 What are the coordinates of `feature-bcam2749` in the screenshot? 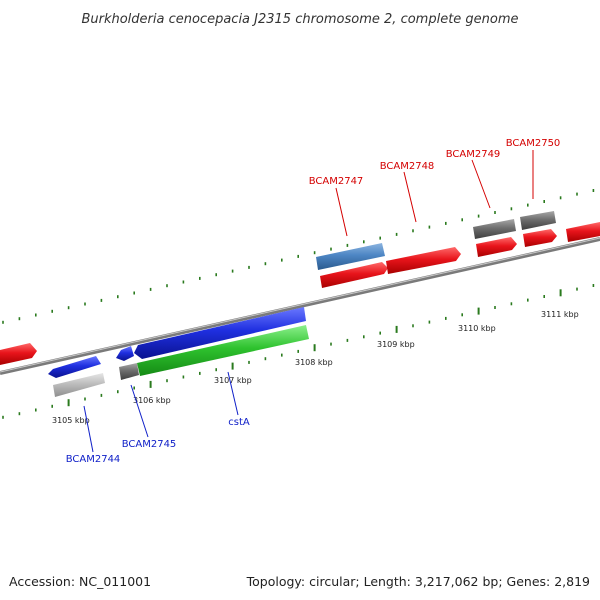 It's located at (496, 247).